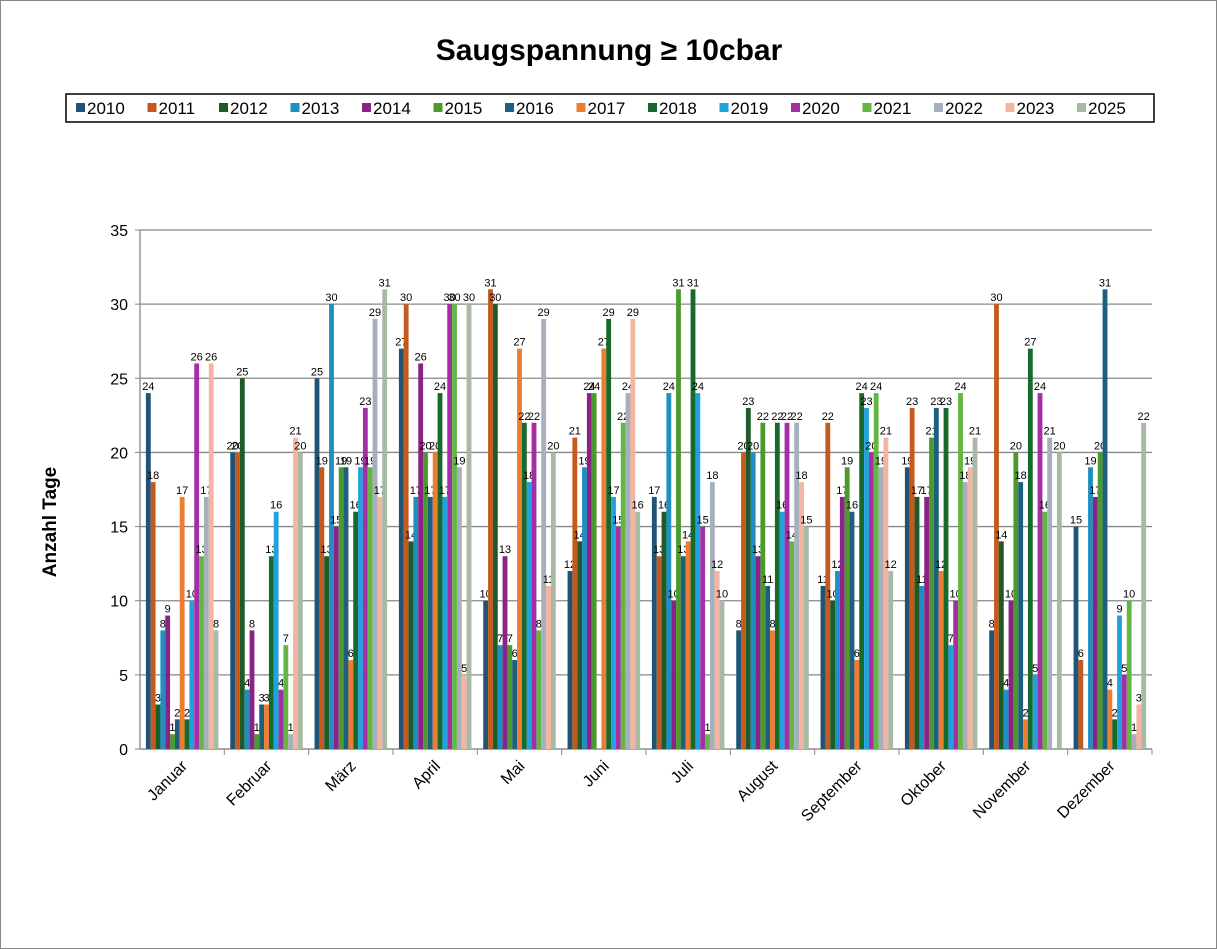 The width and height of the screenshot is (1217, 949). What do you see at coordinates (852, 506) in the screenshot?
I see `value-label: 16` at bounding box center [852, 506].